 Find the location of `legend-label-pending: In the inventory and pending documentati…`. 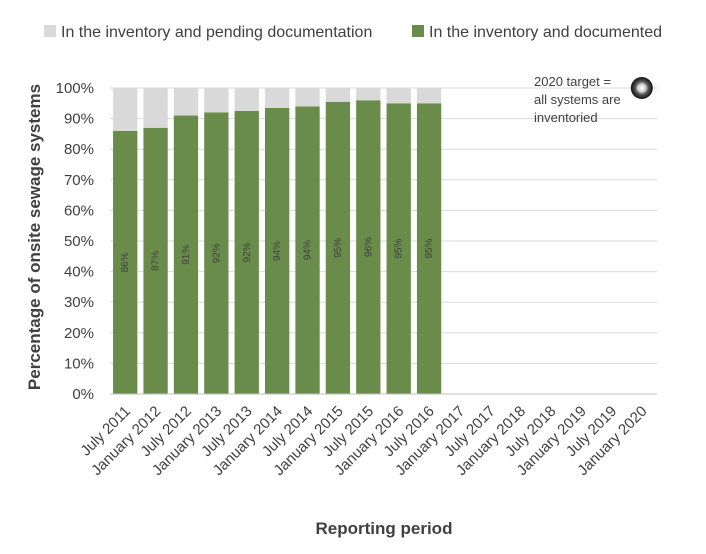

legend-label-pending: In the inventory and pending documentati… is located at coordinates (216, 32).